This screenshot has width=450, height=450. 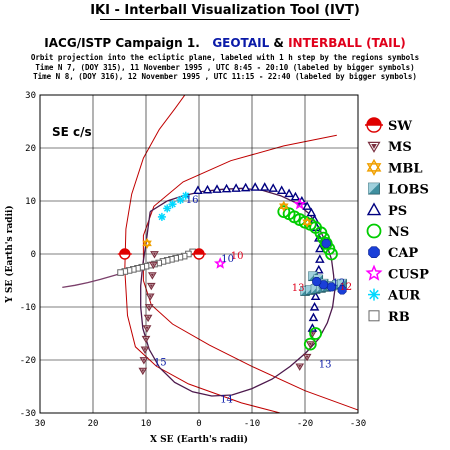 I want to click on legend-symbol-aur, so click(x=374, y=294).